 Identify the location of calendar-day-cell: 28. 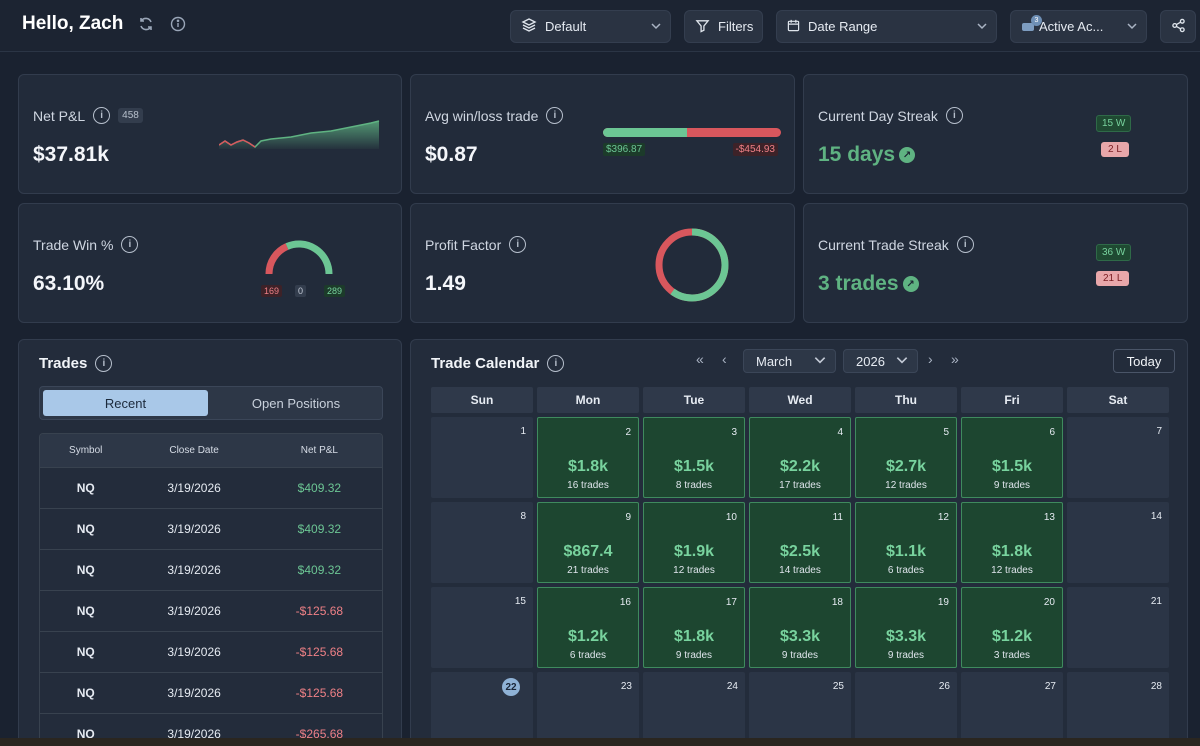
(1118, 709).